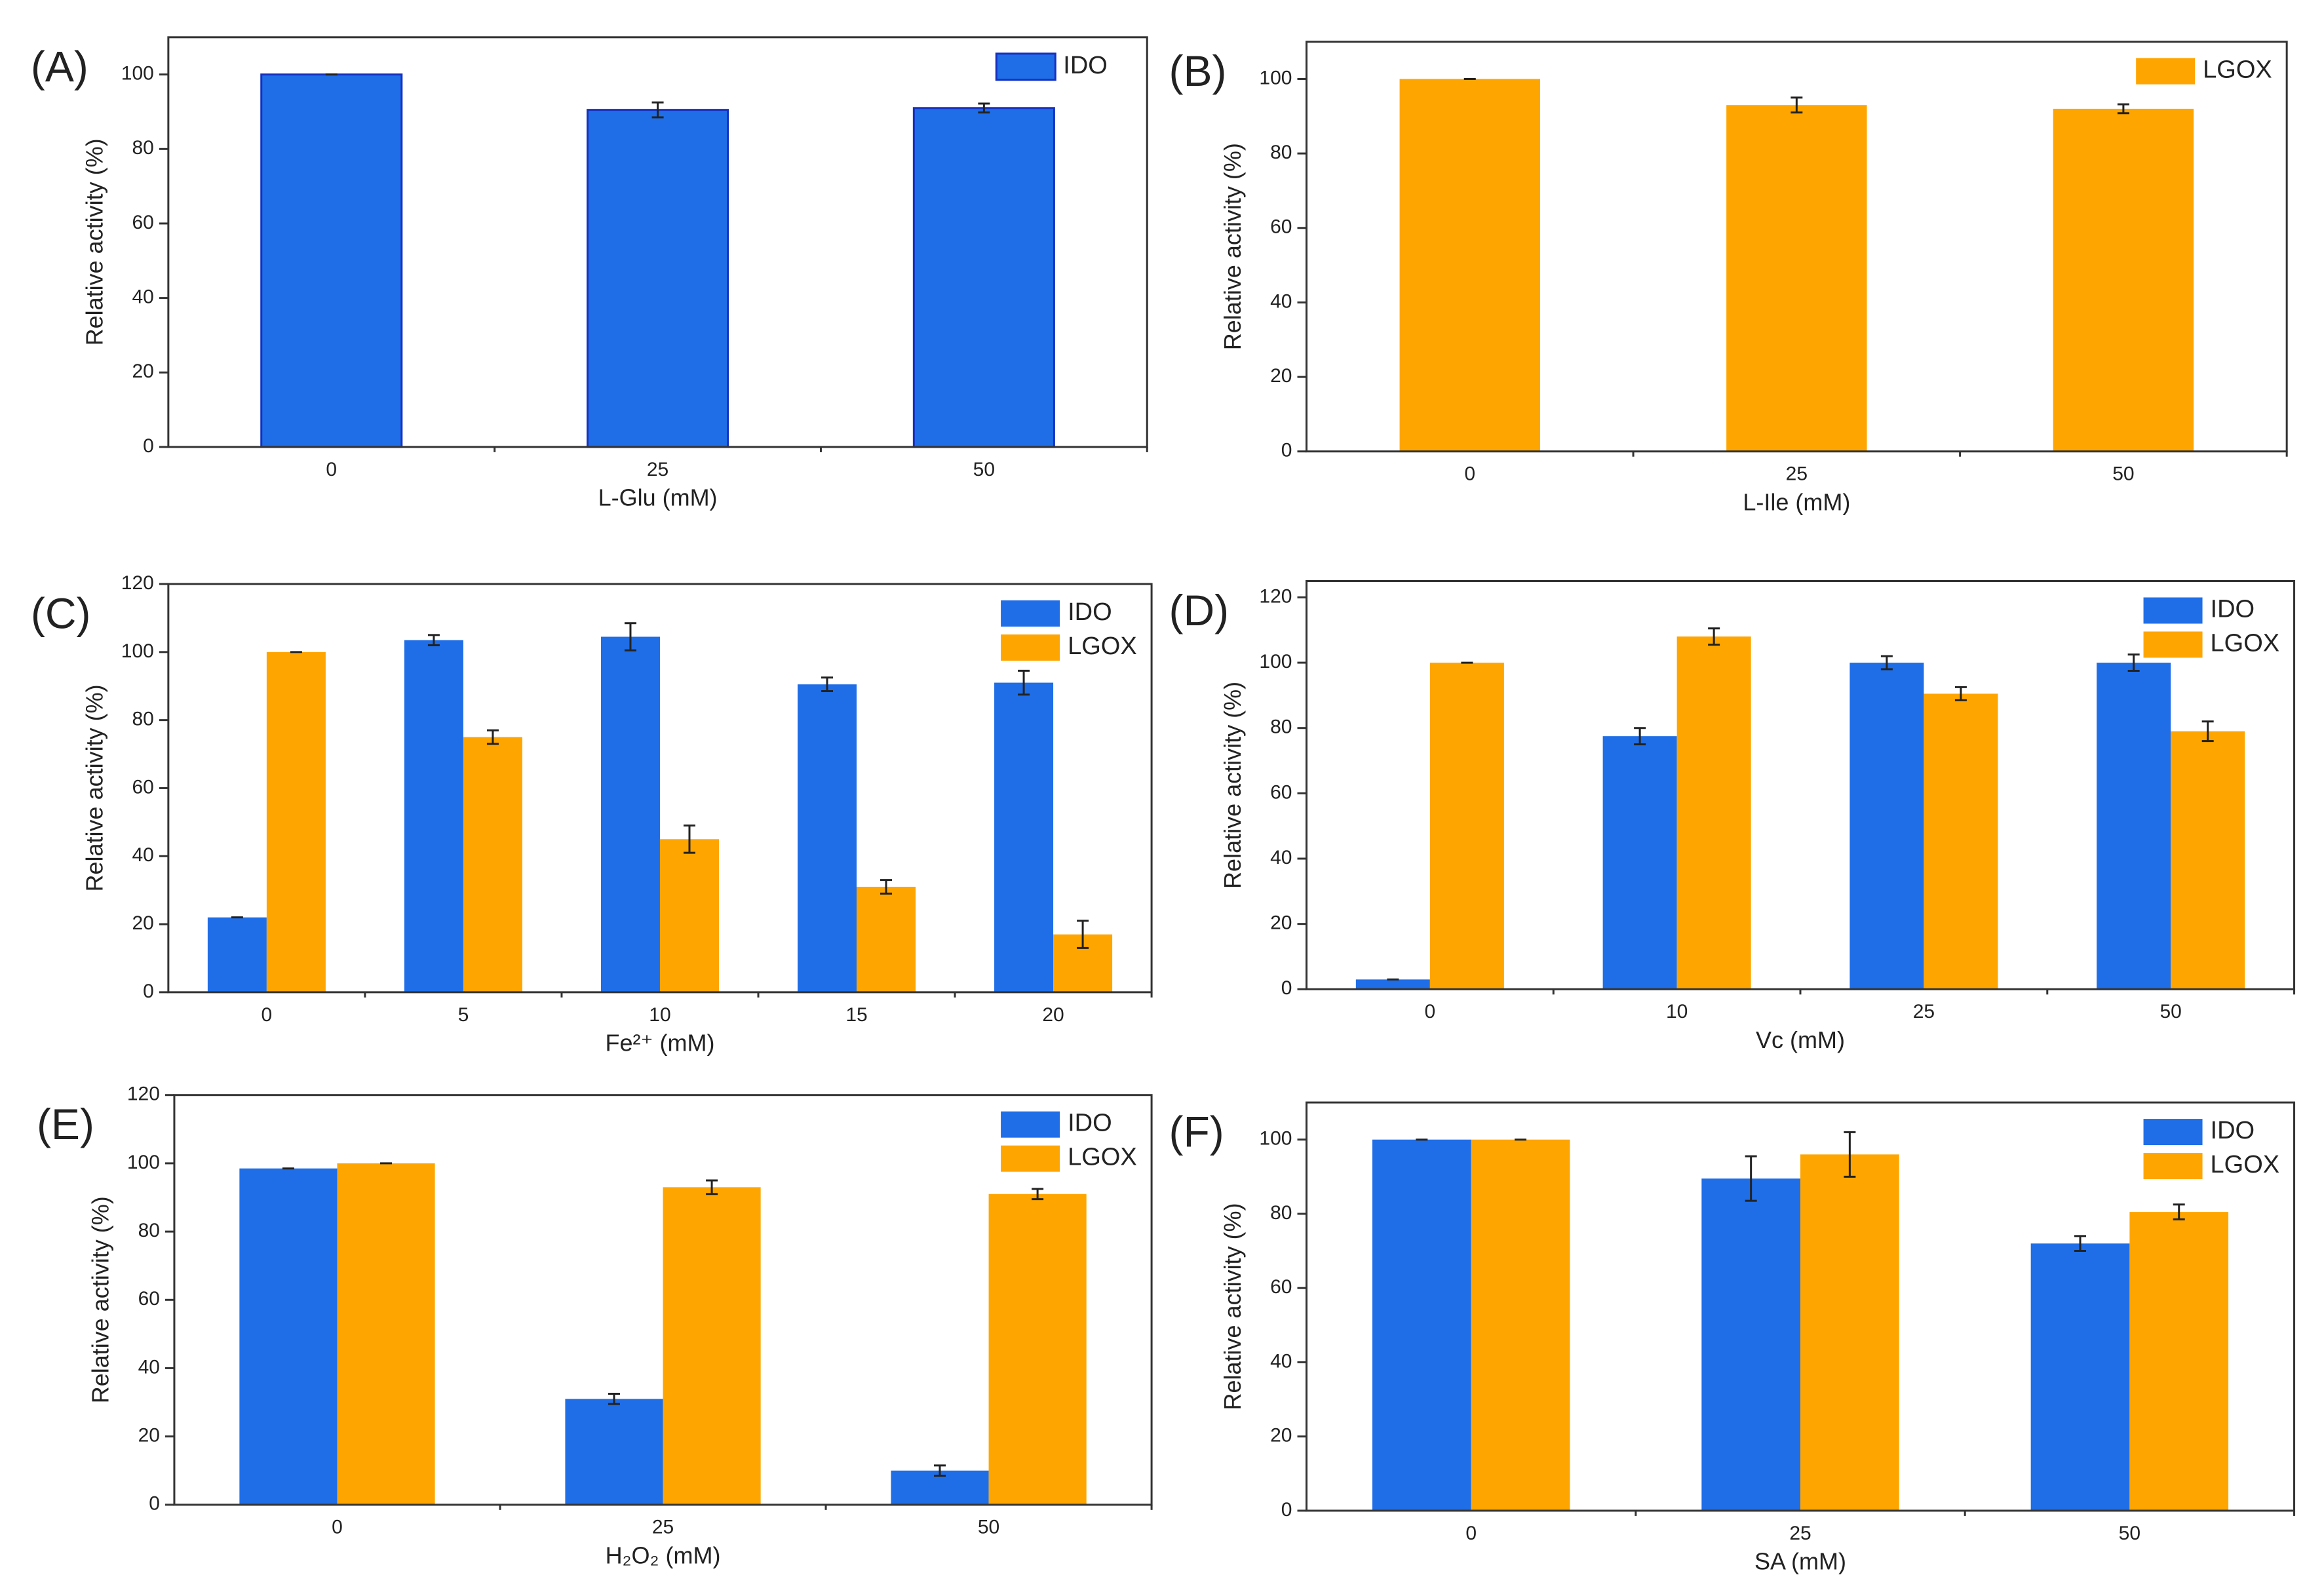 The height and width of the screenshot is (1594, 2324). What do you see at coordinates (1800, 1560) in the screenshot?
I see `x-axis-label: SA (mM)` at bounding box center [1800, 1560].